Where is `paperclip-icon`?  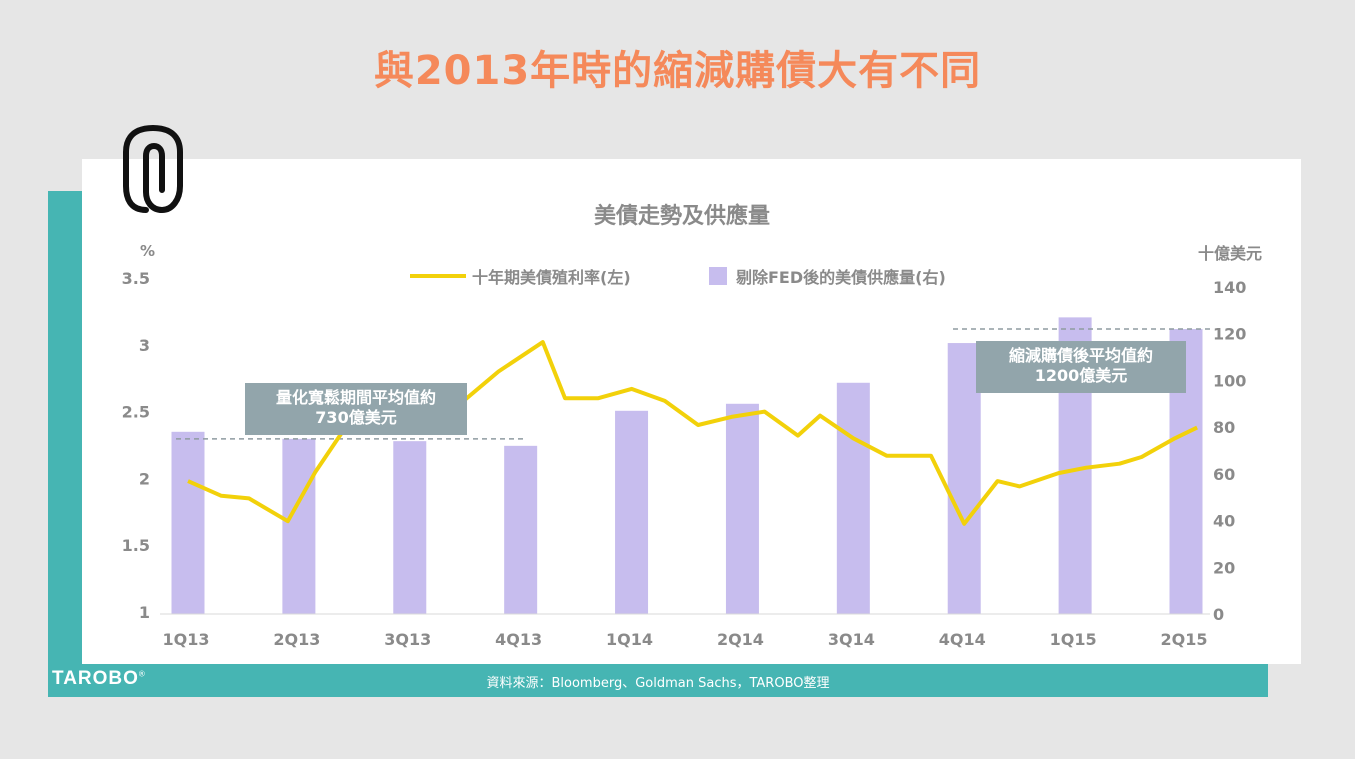 paperclip-icon is located at coordinates (153, 169).